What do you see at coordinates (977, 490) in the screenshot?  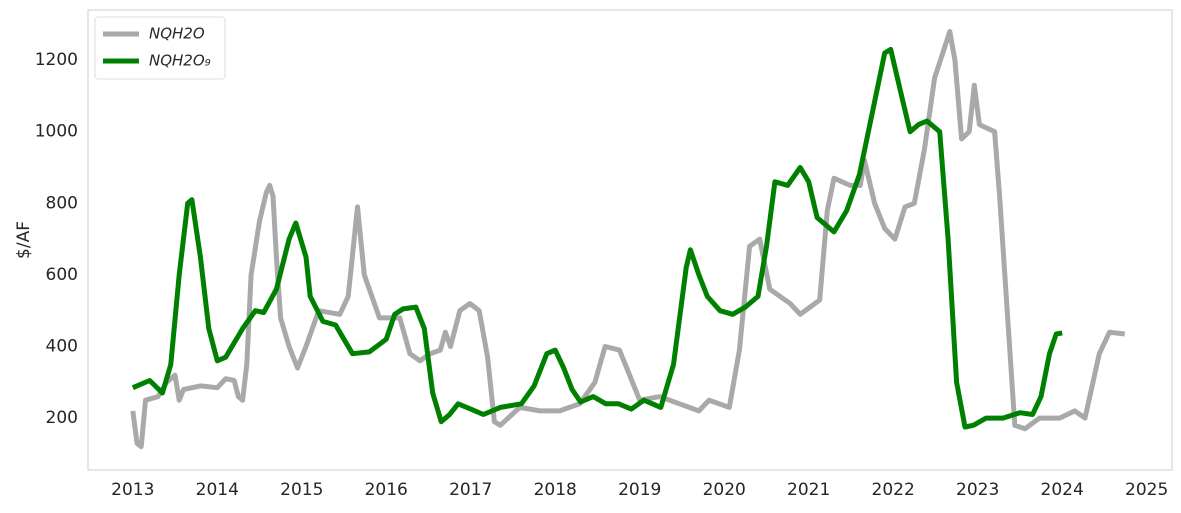 I see `x-tick-label: 2023` at bounding box center [977, 490].